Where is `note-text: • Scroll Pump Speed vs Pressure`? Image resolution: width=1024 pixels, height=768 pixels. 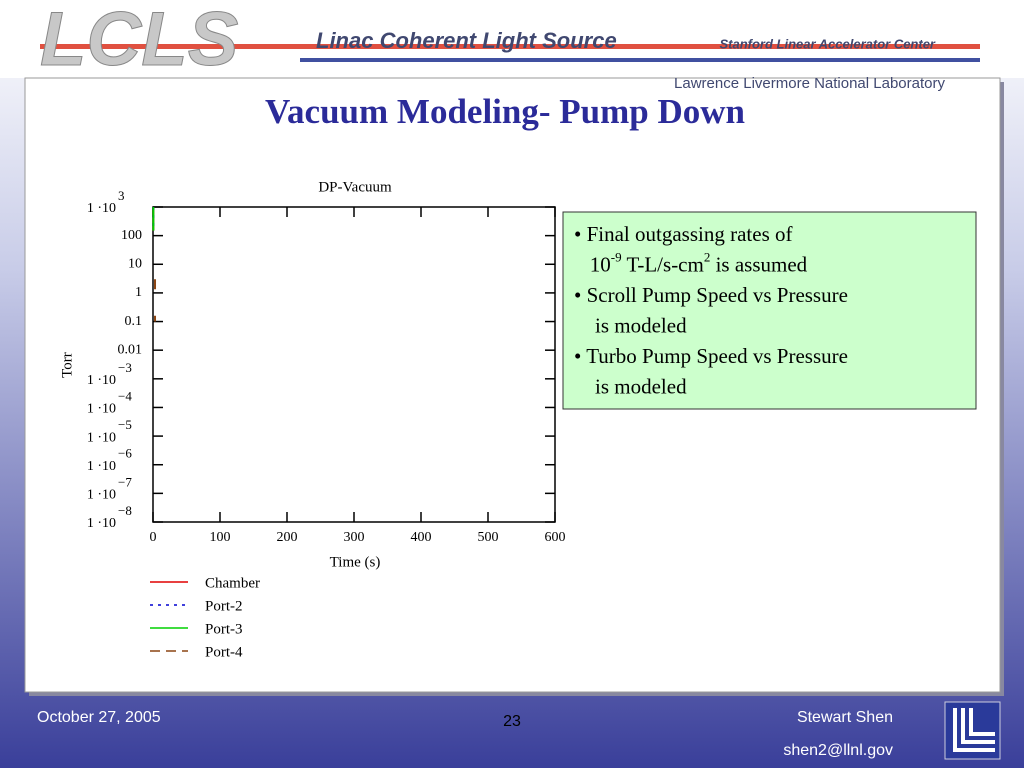
note-text: • Scroll Pump Speed vs Pressure is located at coordinates (711, 295).